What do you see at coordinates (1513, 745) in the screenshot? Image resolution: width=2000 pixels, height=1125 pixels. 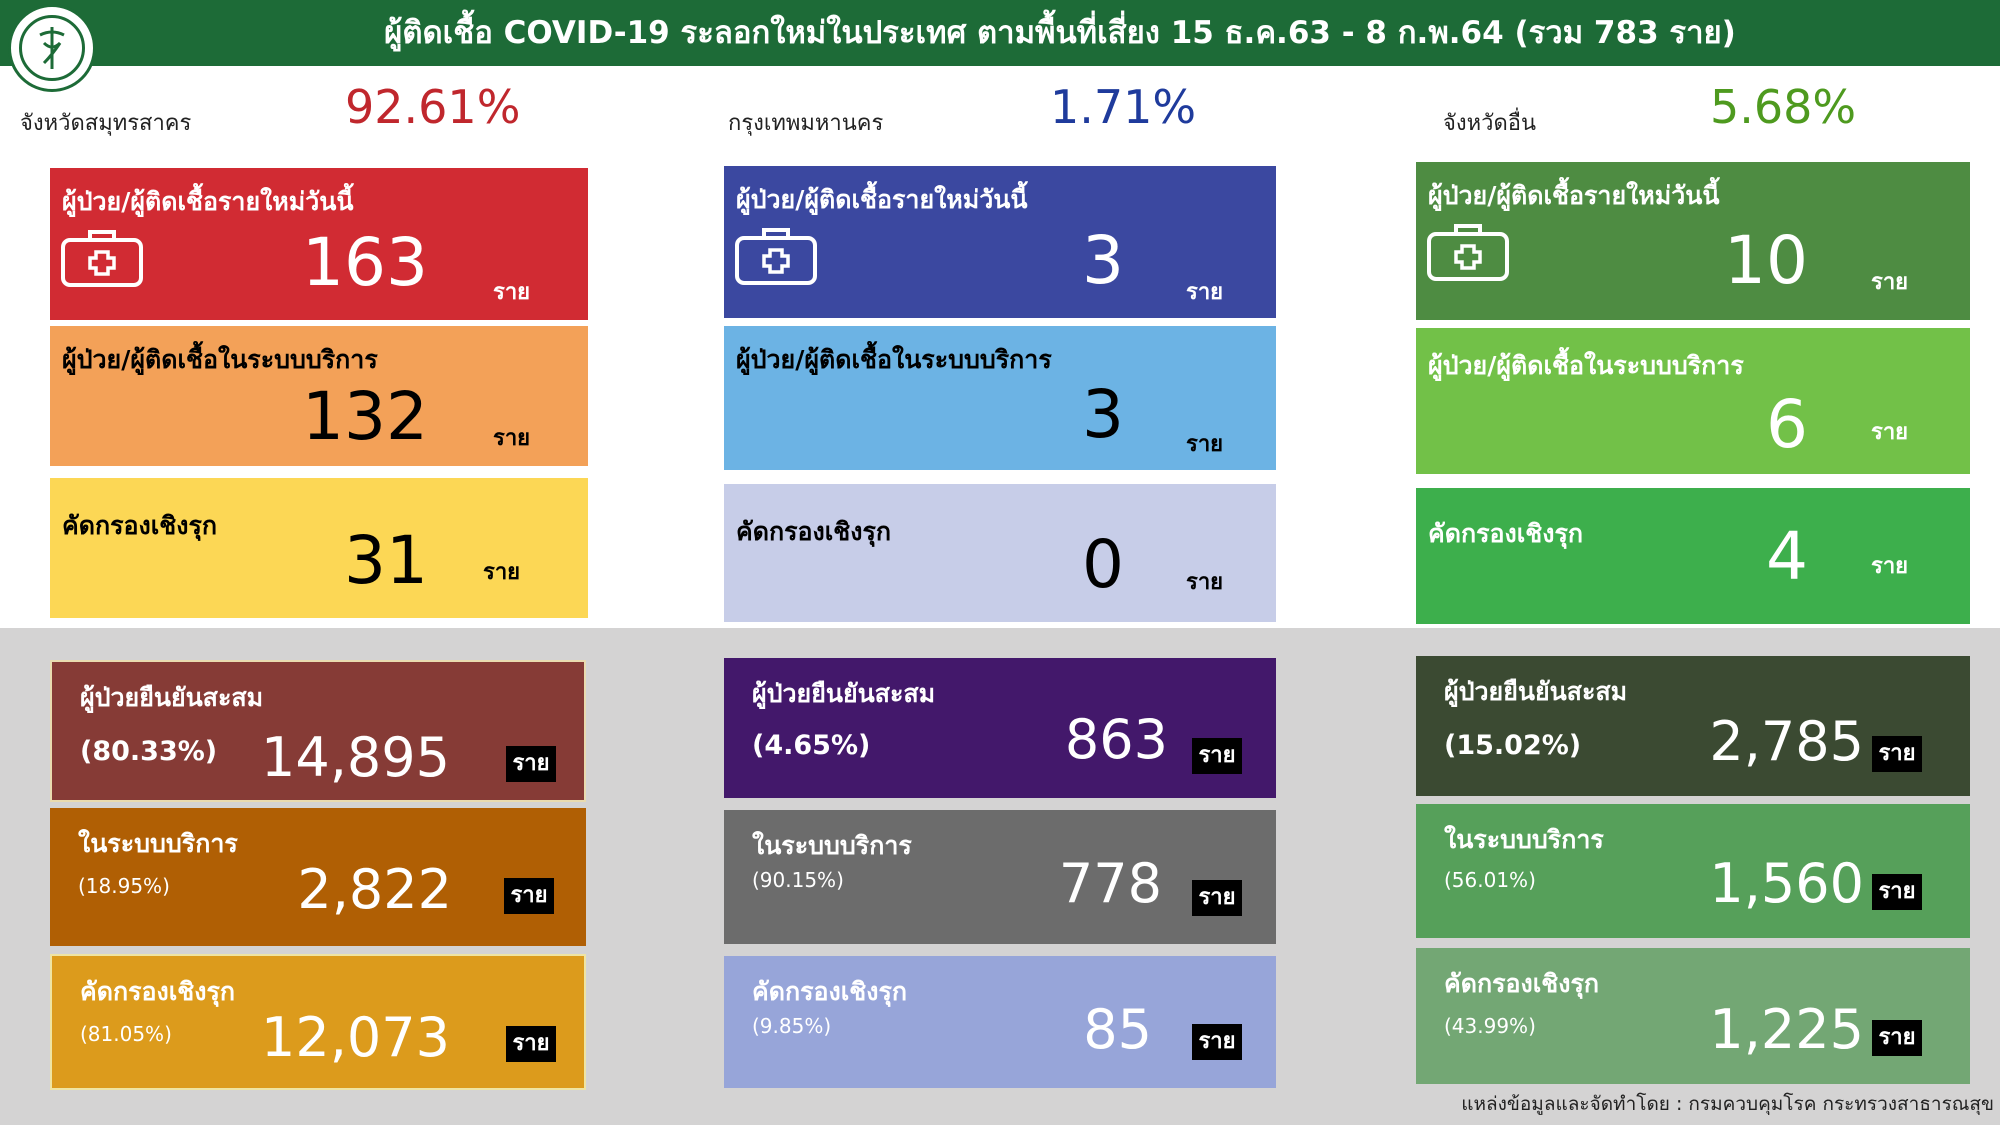 I see `panel-percent: (15.02%)` at bounding box center [1513, 745].